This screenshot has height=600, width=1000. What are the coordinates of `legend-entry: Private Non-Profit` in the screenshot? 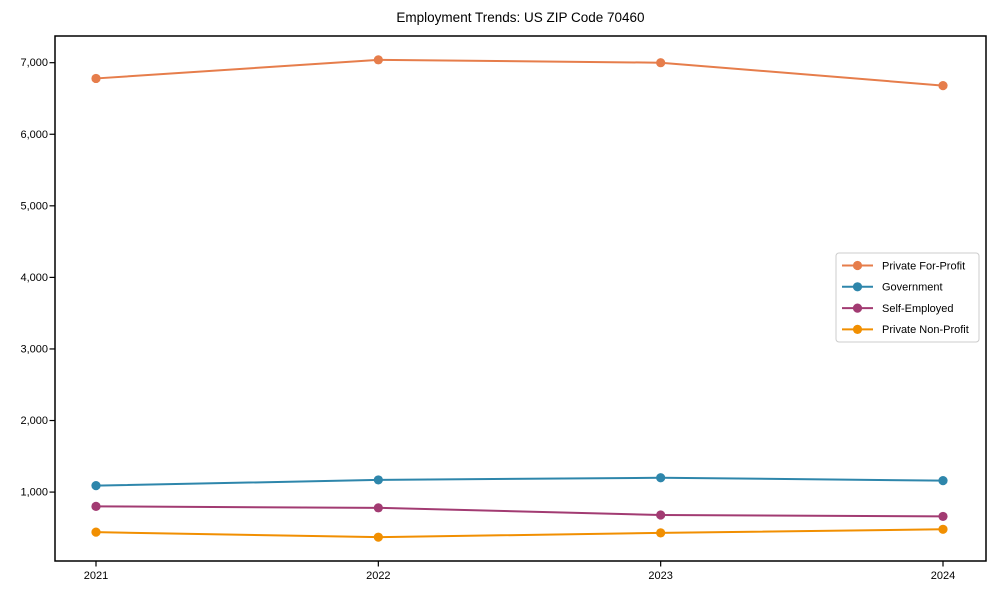 It's located at (905, 330).